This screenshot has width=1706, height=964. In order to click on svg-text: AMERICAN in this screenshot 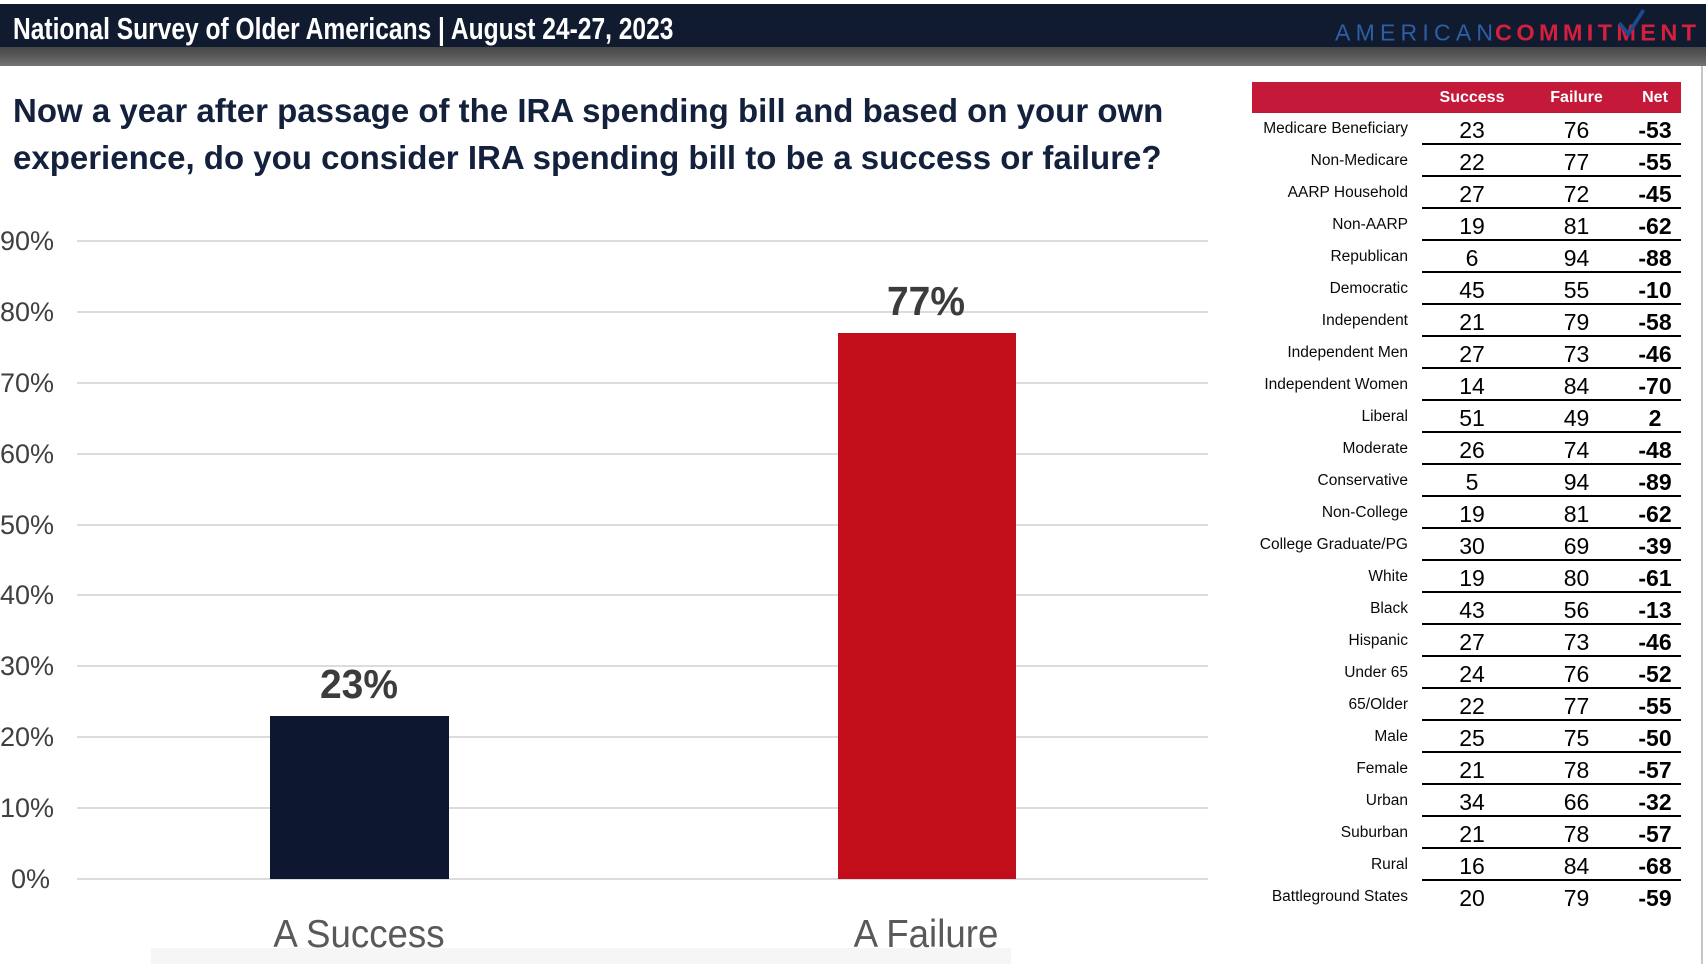, I will do `click(1414, 33)`.